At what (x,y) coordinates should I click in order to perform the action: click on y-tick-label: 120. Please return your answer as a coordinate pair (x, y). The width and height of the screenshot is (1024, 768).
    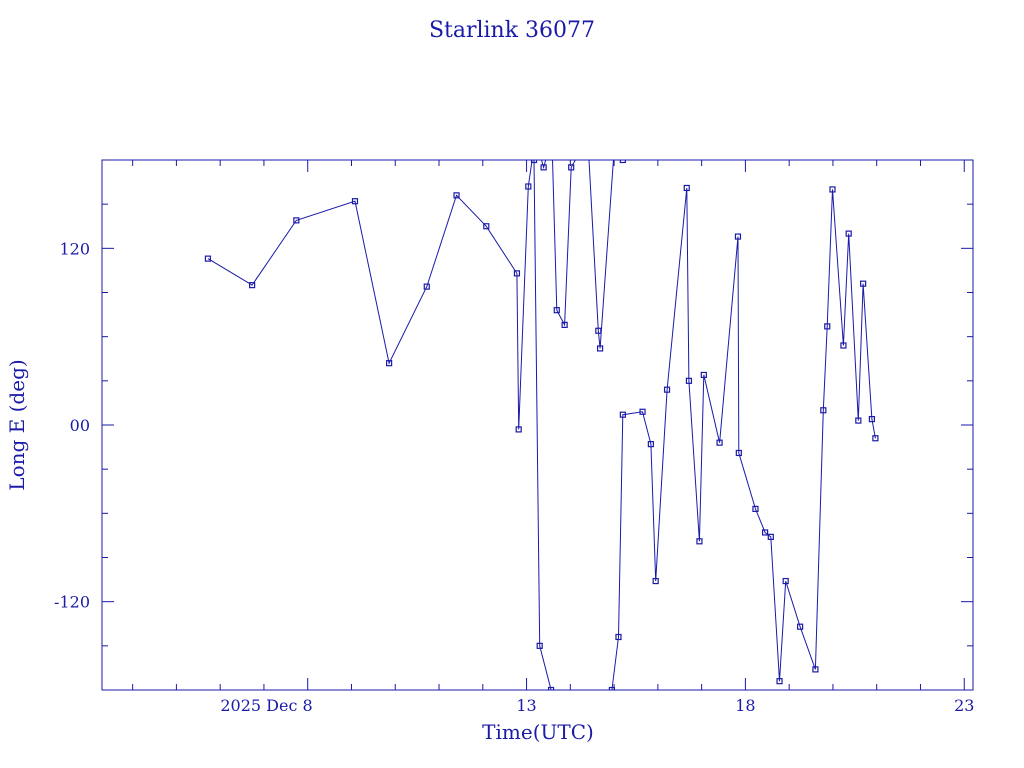
    Looking at the image, I should click on (74, 248).